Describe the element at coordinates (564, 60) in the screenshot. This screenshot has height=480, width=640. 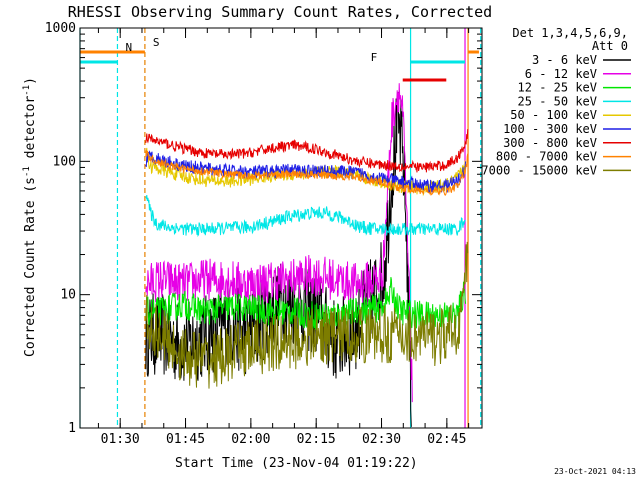
I see `legend-label-0: 3 - 6 keV` at that location.